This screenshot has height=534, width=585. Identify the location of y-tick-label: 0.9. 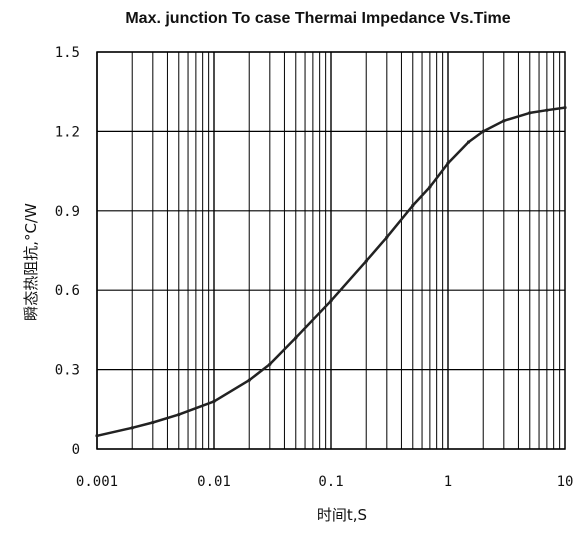
(67, 212).